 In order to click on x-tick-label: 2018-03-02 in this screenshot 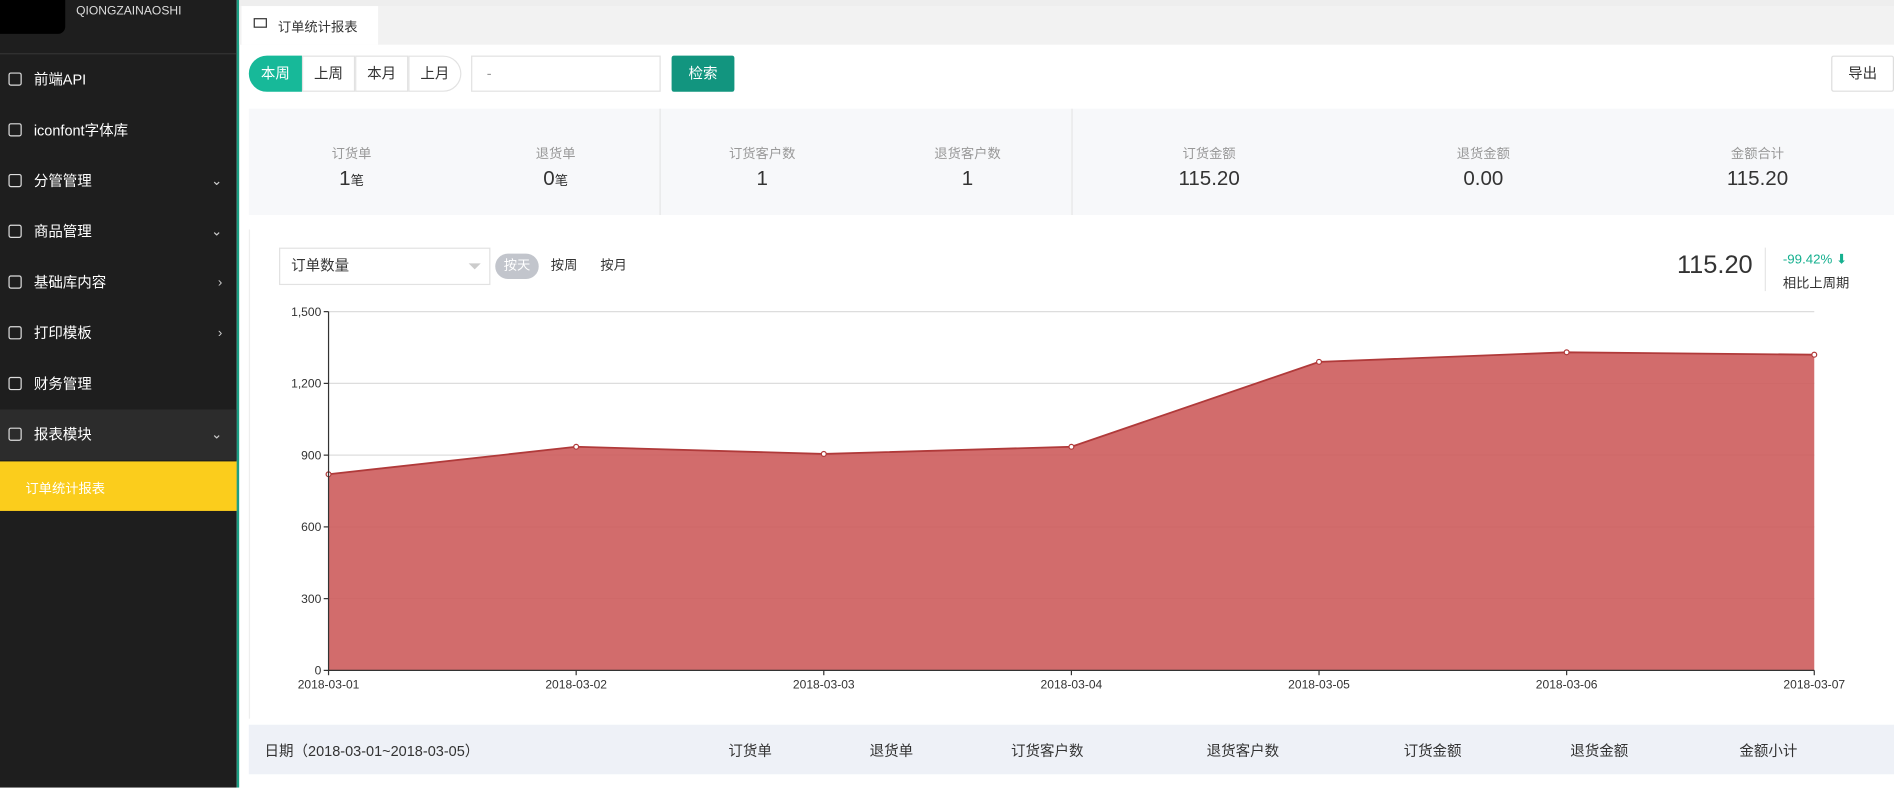, I will do `click(576, 685)`.